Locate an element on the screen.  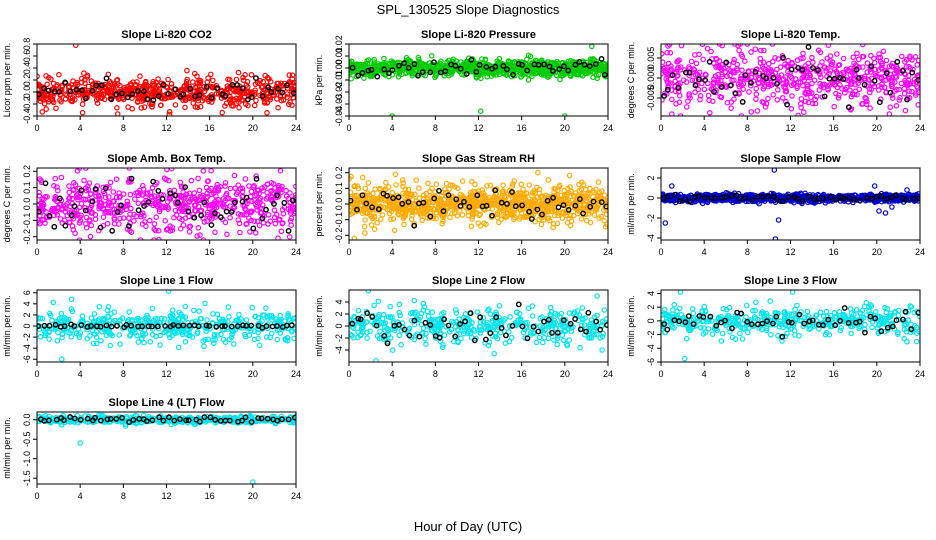
x-tick-label: 0 is located at coordinates (36, 128).